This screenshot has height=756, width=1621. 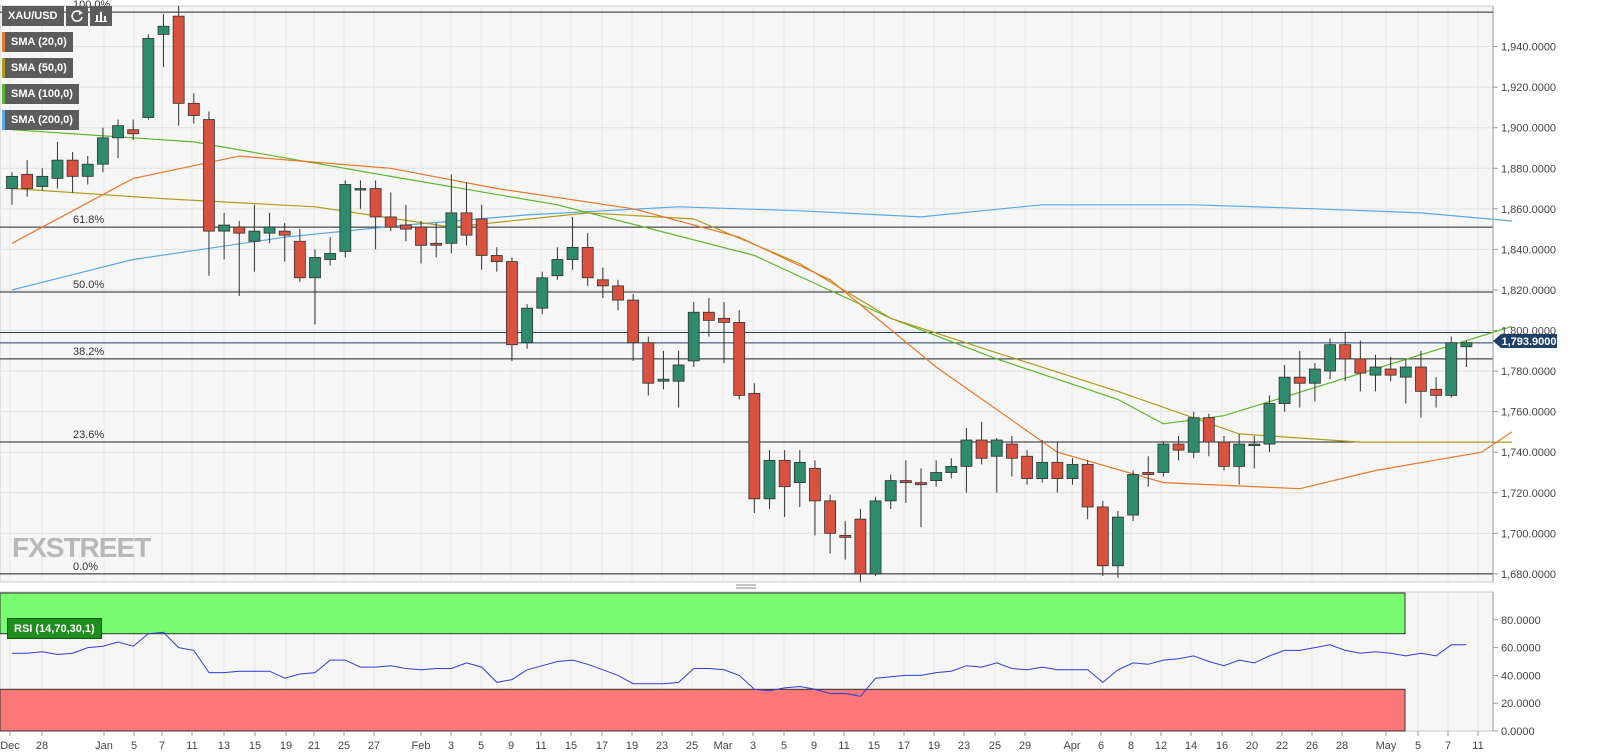 I want to click on legend-sma-20: SMA (20,0), so click(x=37, y=42).